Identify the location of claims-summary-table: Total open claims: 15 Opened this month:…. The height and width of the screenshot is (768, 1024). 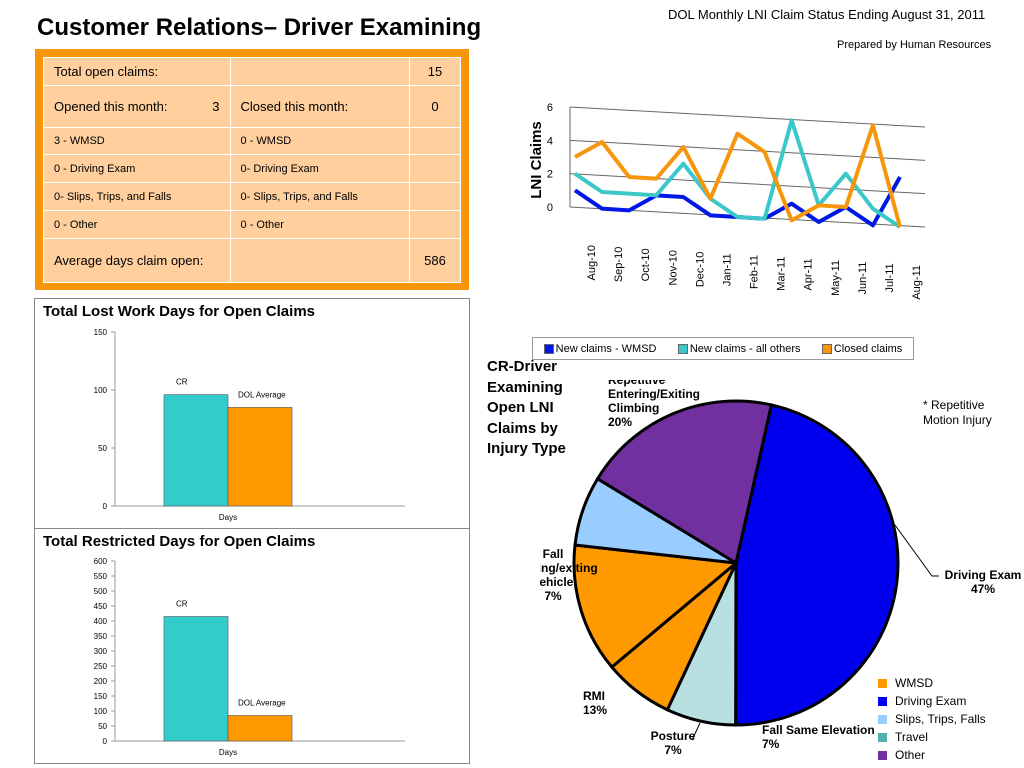
(252, 170).